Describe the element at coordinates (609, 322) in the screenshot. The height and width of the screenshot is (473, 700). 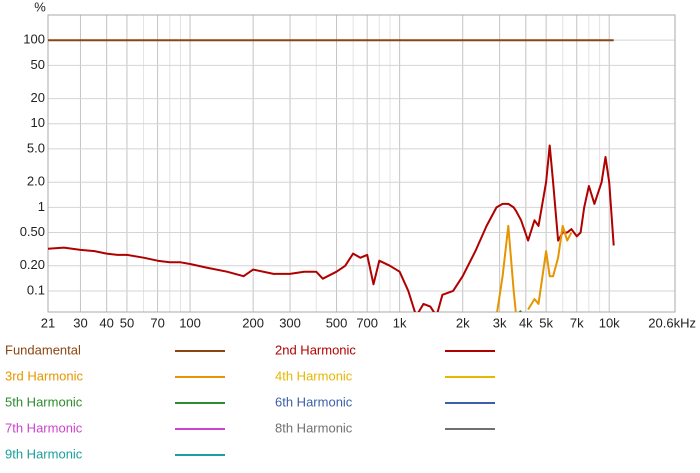
I see `x-tick-label: 10k` at that location.